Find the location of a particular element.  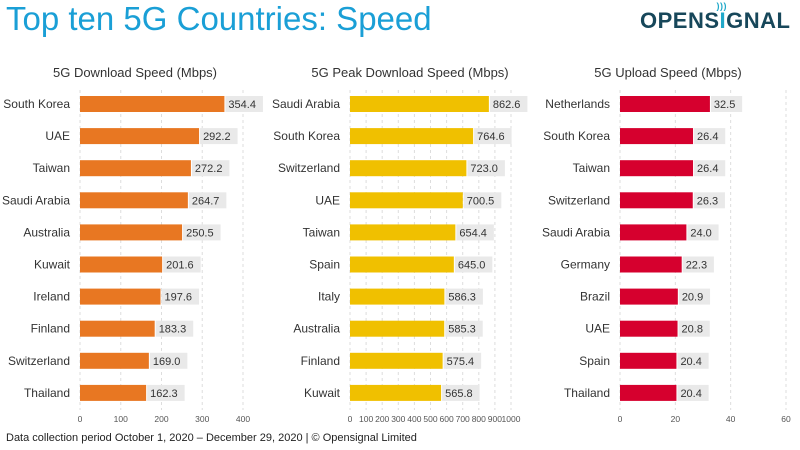

value-label: 645.0 is located at coordinates (472, 266).